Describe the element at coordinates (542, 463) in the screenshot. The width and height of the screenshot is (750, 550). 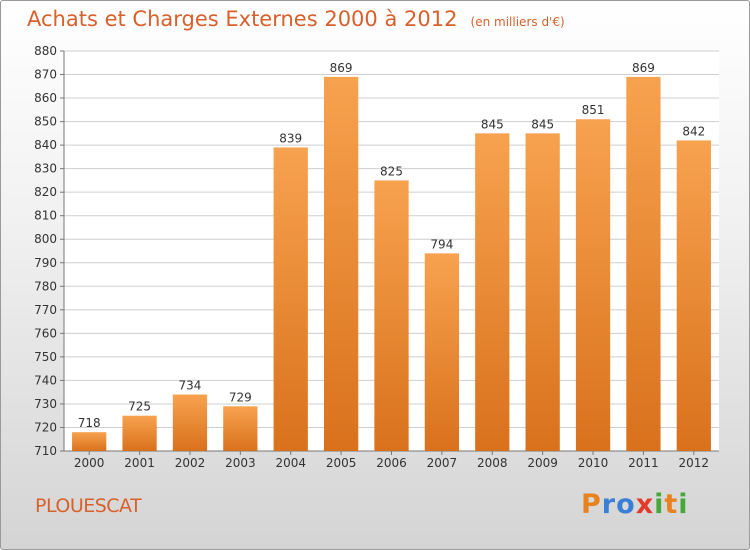
I see `x-tick-label: 2009` at that location.